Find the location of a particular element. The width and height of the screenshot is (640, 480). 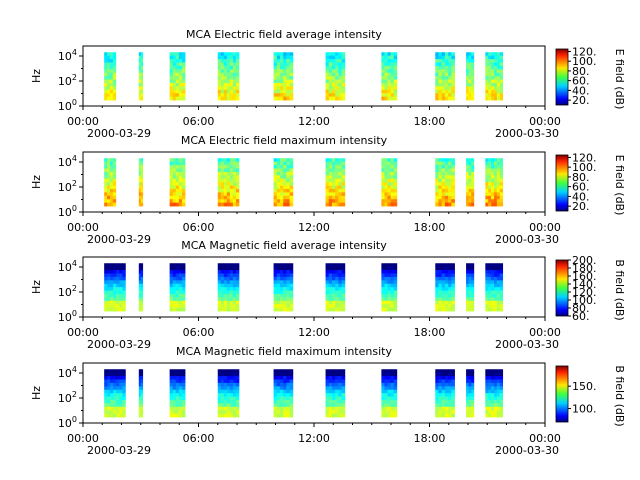

colorbar-tick-label: 120. is located at coordinates (584, 157).